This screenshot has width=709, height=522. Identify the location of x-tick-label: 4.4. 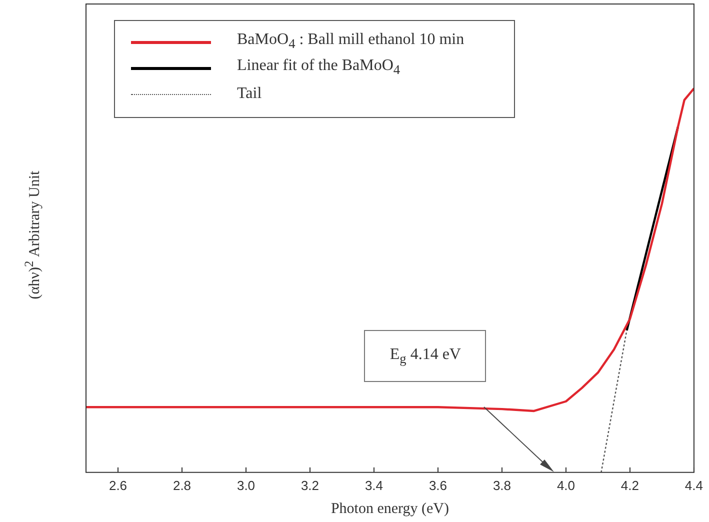
(694, 485).